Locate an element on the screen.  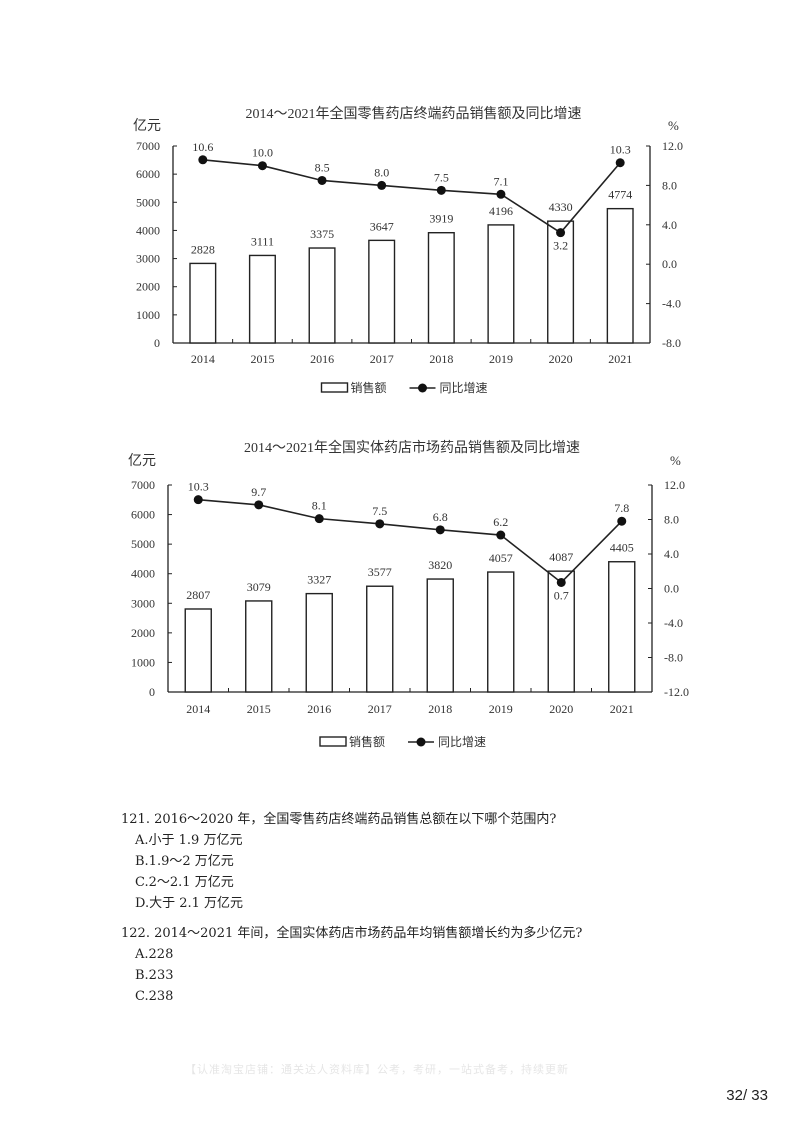
growth-value-label: 7.8 is located at coordinates (621, 508).